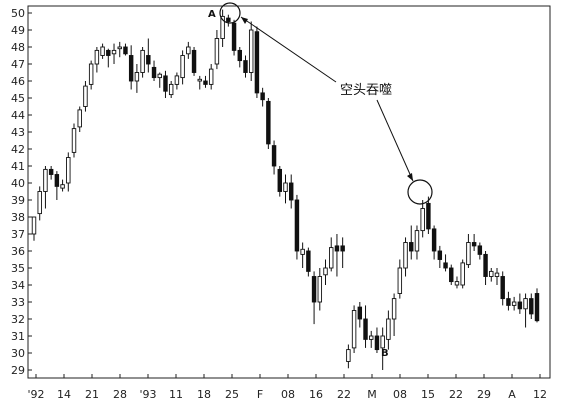 This screenshot has height=406, width=566. I want to click on y-tick-label: 43, so click(18, 132).